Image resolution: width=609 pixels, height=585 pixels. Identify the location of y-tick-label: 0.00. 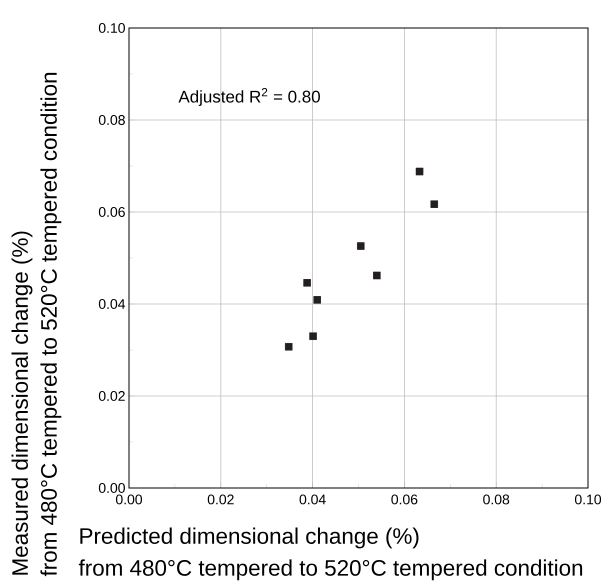
(111, 488).